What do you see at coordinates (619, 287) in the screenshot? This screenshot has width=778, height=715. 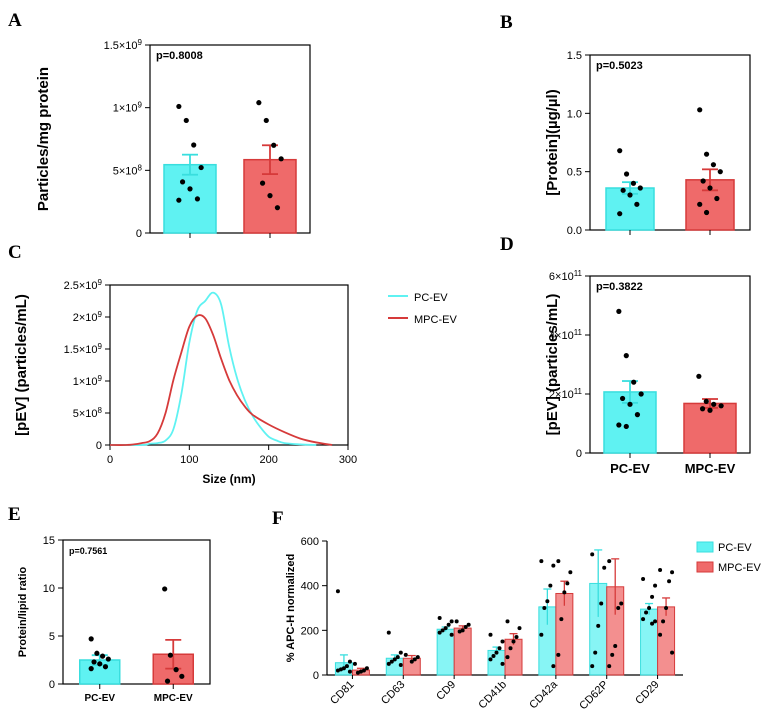 I see `panel-D-pvalue: p=0.3822` at bounding box center [619, 287].